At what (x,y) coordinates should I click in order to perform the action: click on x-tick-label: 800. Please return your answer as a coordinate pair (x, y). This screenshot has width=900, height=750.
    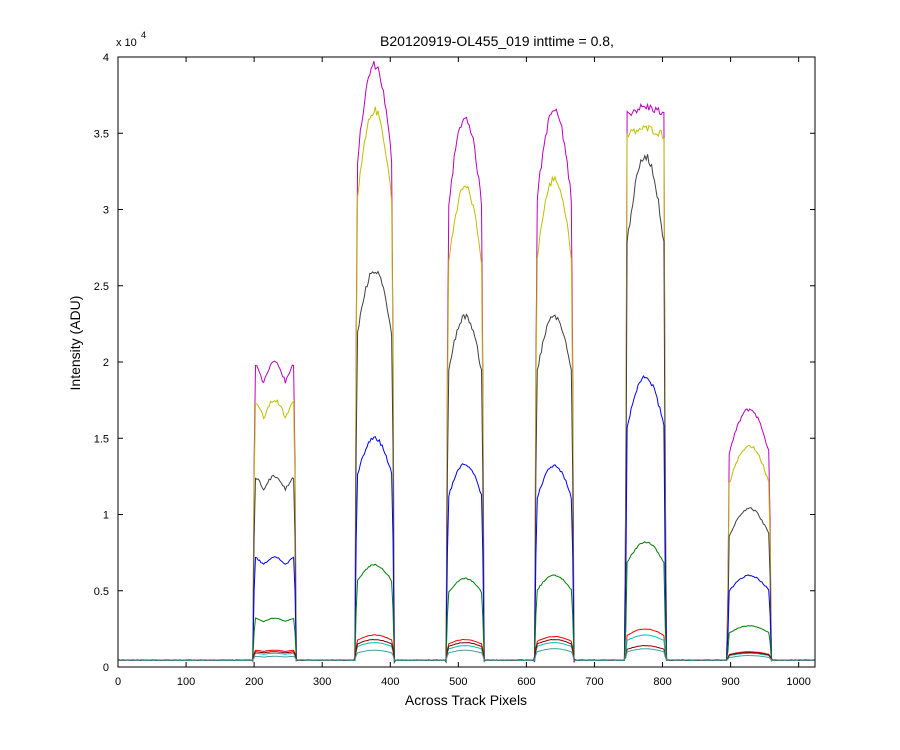
    Looking at the image, I should click on (662, 682).